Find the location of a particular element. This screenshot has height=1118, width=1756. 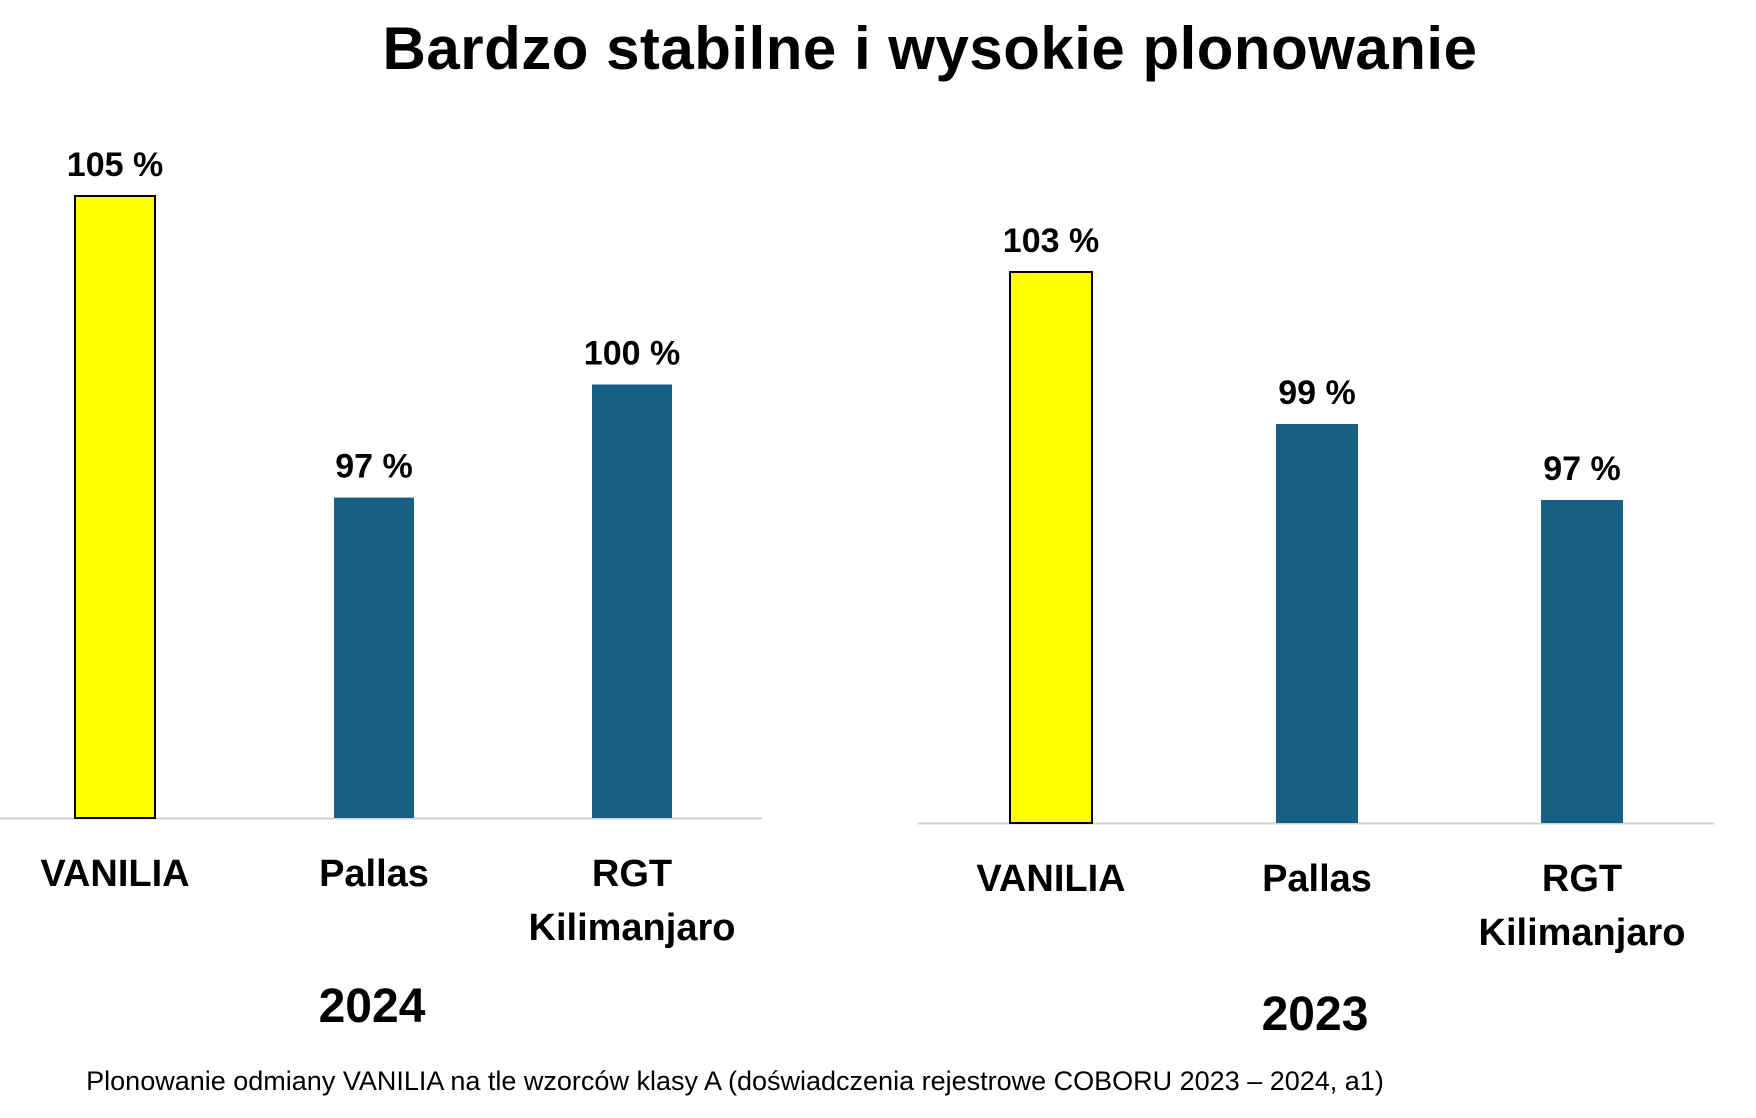

data-label: 103 % is located at coordinates (1051, 241).